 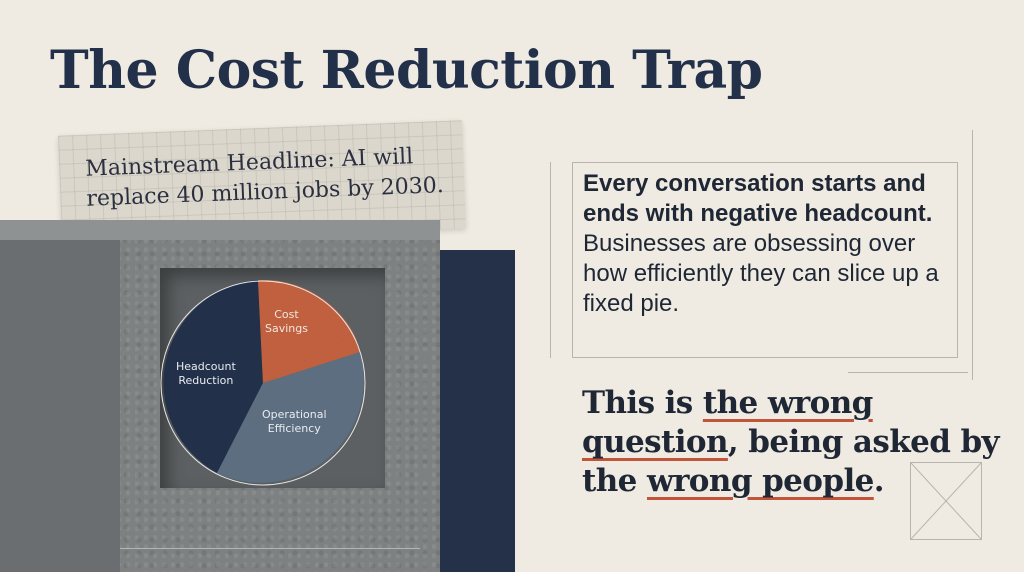 I want to click on crossed-box-icon, so click(x=946, y=501).